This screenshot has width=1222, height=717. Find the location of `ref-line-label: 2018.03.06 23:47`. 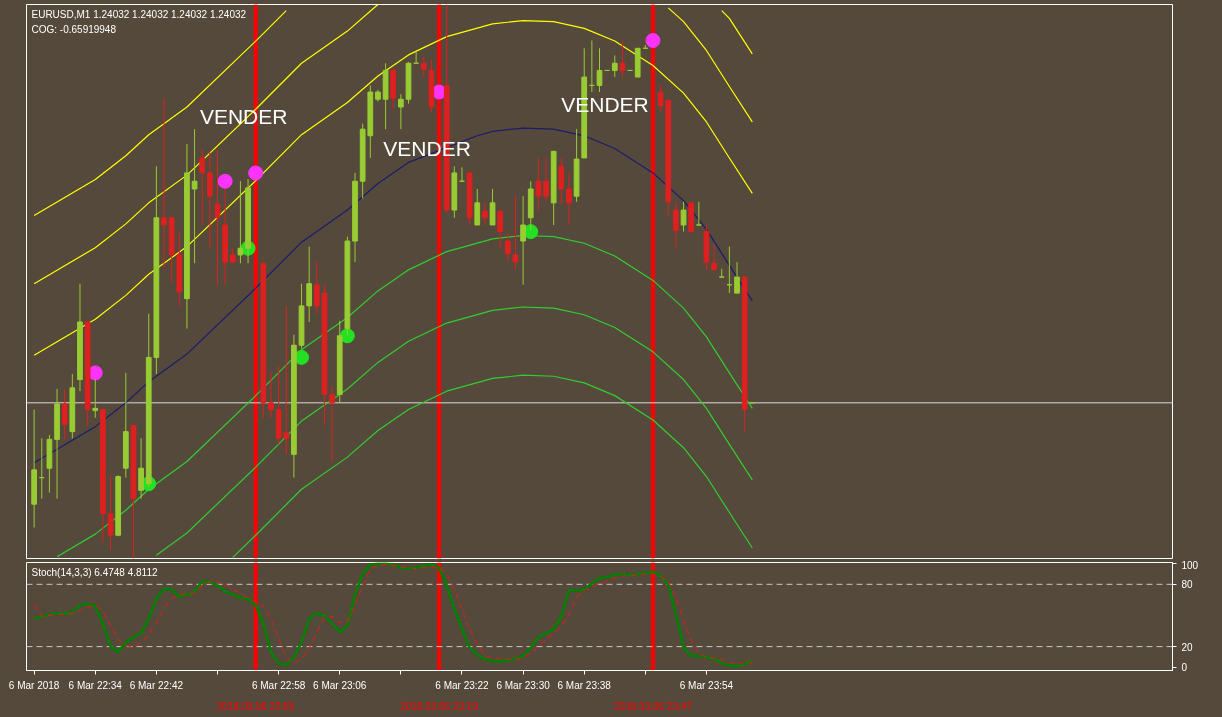

ref-line-label: 2018.03.06 23:47 is located at coordinates (653, 706).